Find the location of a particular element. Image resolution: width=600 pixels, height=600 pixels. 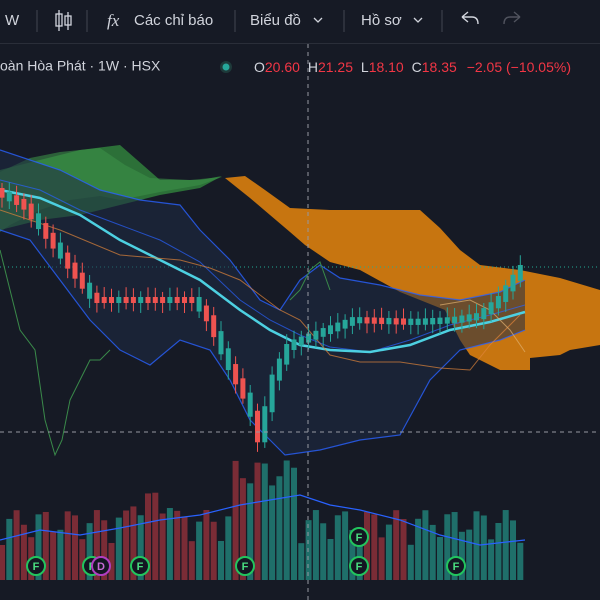

chart-type-button is located at coordinates (63, 20).